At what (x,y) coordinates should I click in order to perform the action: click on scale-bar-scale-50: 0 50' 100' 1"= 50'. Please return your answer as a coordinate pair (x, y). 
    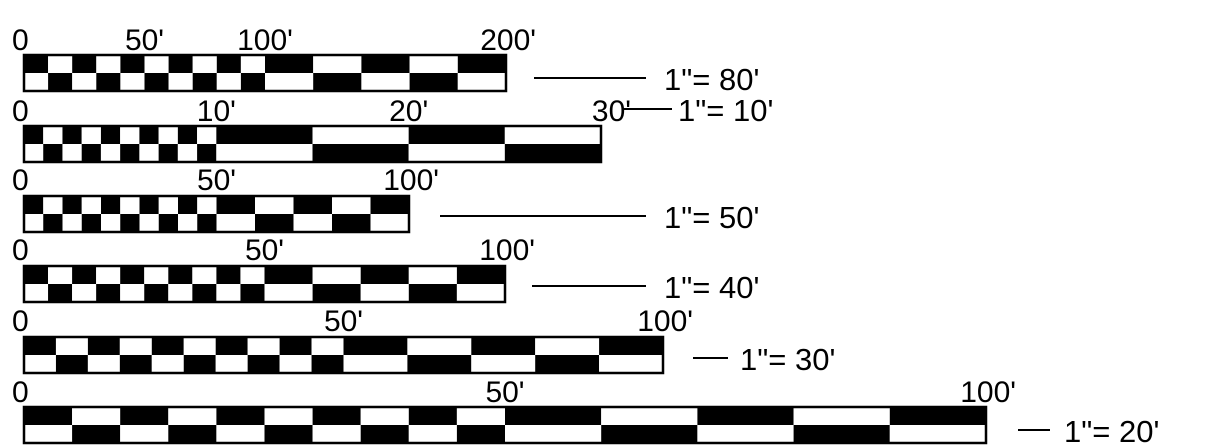
    Looking at the image, I should click on (385, 199).